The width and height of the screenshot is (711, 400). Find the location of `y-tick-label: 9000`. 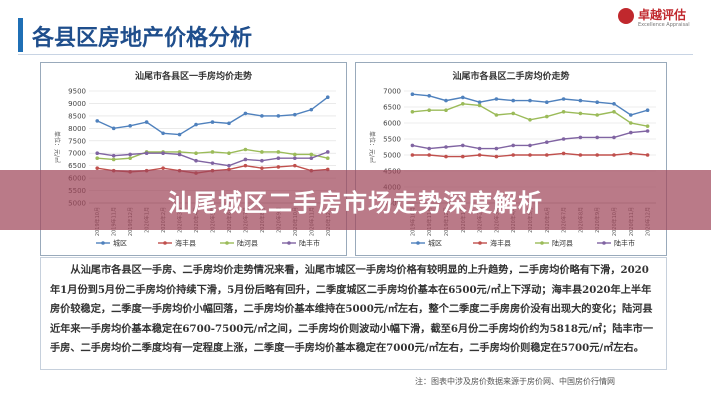

y-tick-label: 9000 is located at coordinates (77, 104).